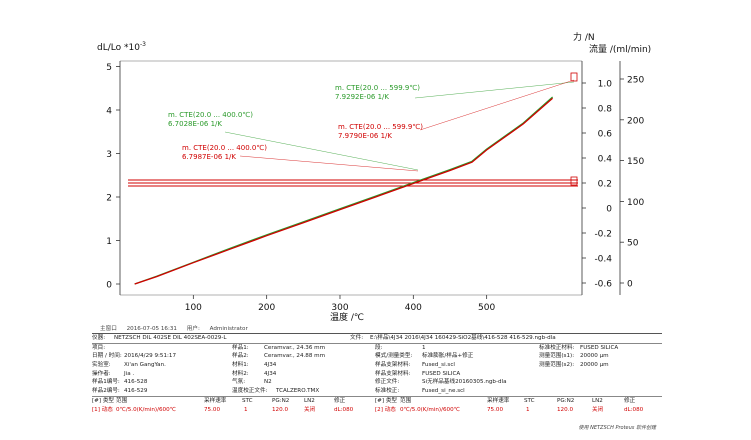 This screenshot has height=440, width=751. Describe the element at coordinates (310, 409) in the screenshot. I see `seg1-ln2: 关闭` at that location.